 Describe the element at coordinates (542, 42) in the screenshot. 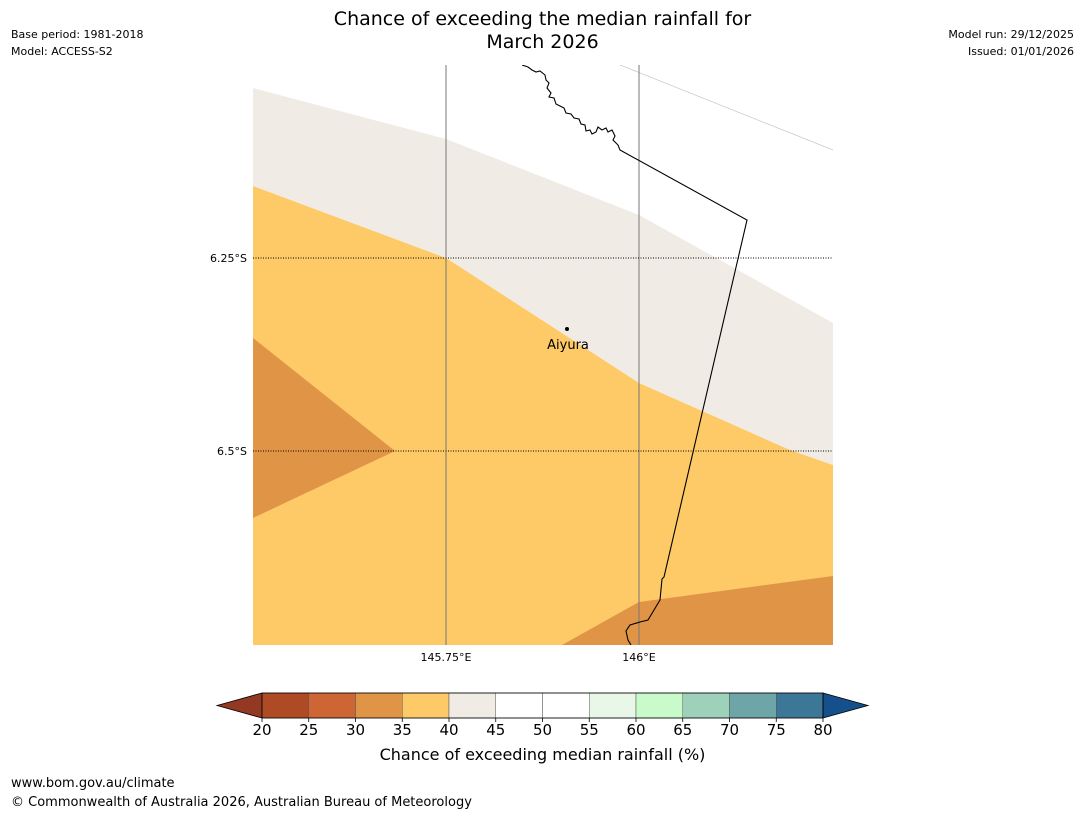

I see `title-line-2: March 2026` at that location.